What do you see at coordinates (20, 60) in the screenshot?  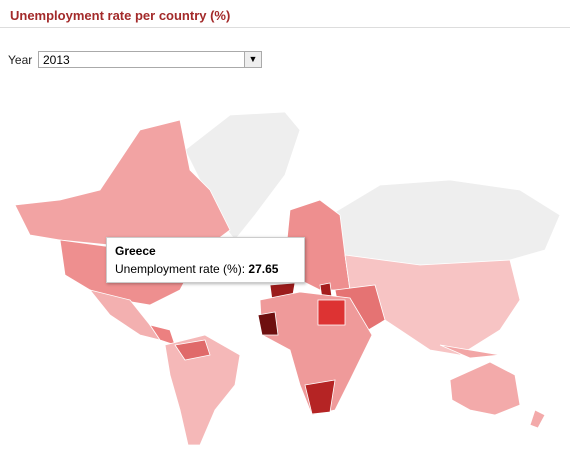 I see `year-label: Year` at bounding box center [20, 60].